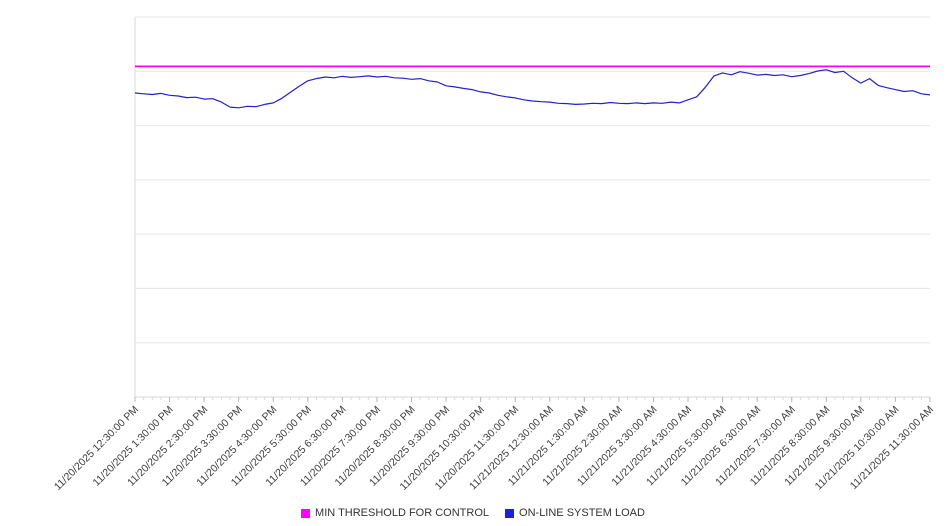  What do you see at coordinates (532, 89) in the screenshot?
I see `series-system-load-line` at bounding box center [532, 89].